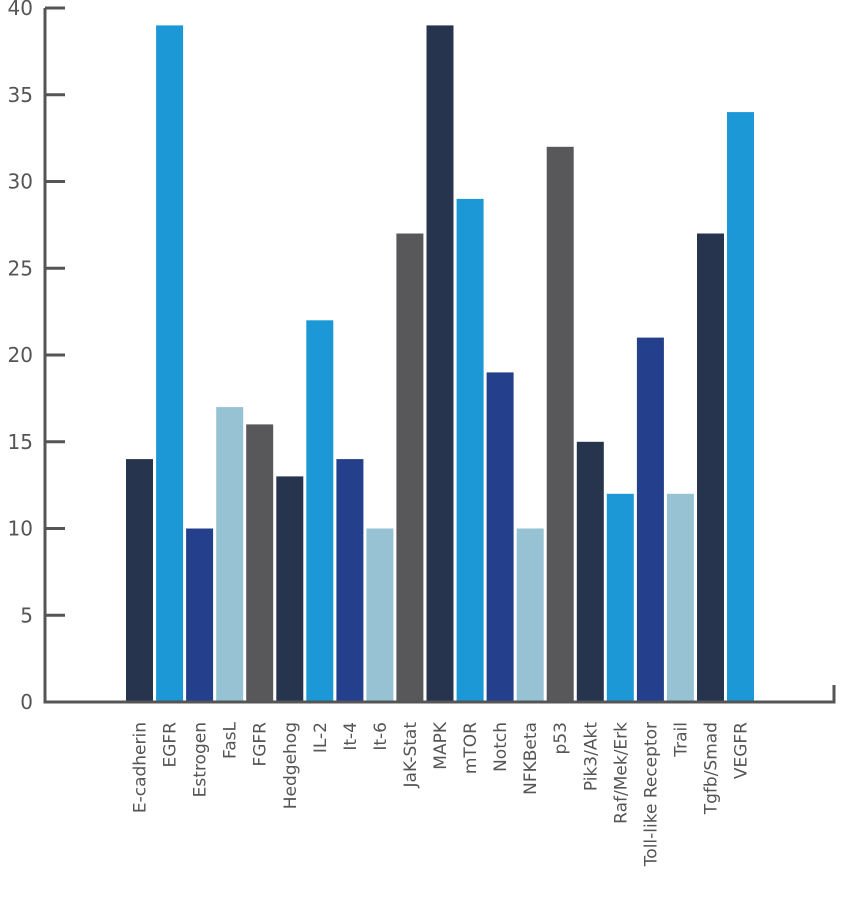  I want to click on bar-tgfb-smad, so click(710, 467).